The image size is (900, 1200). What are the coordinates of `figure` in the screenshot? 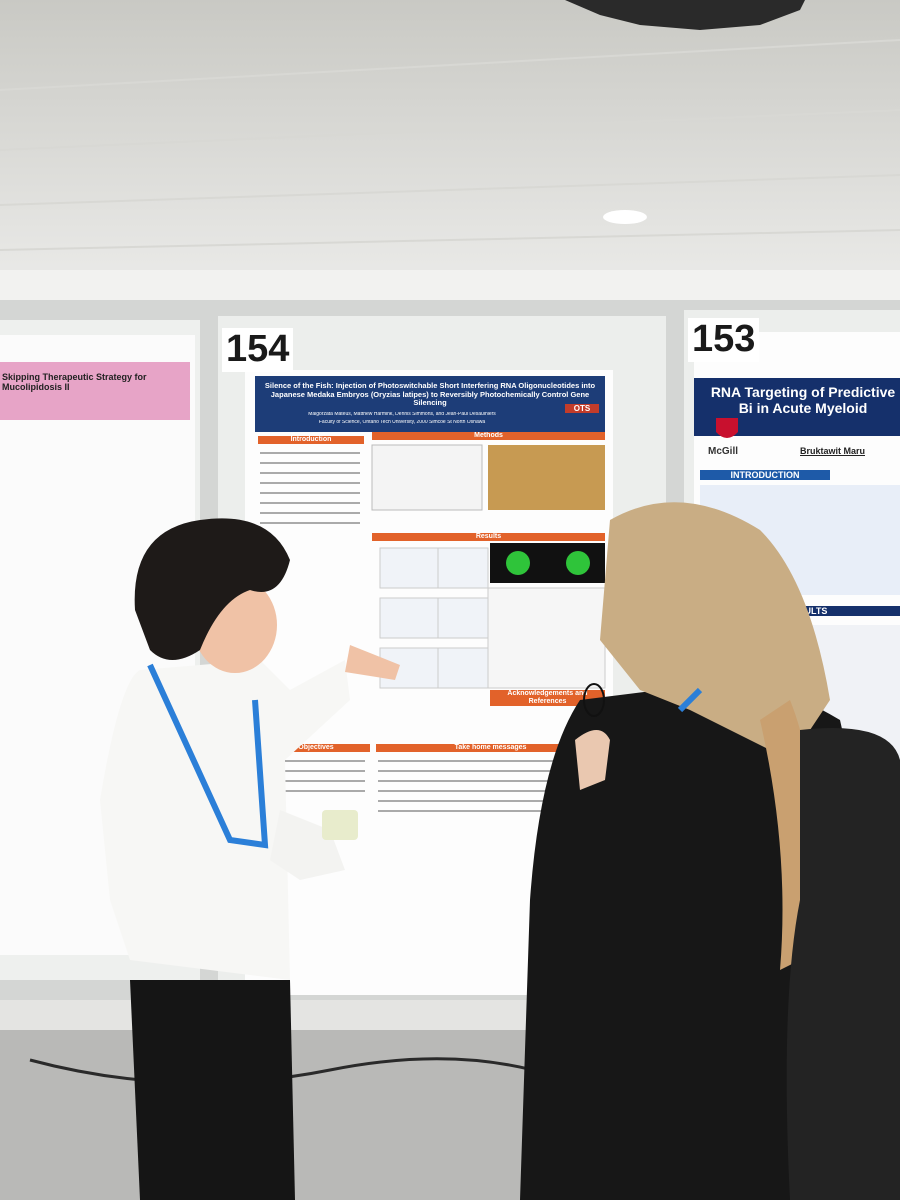 It's located at (427, 477).